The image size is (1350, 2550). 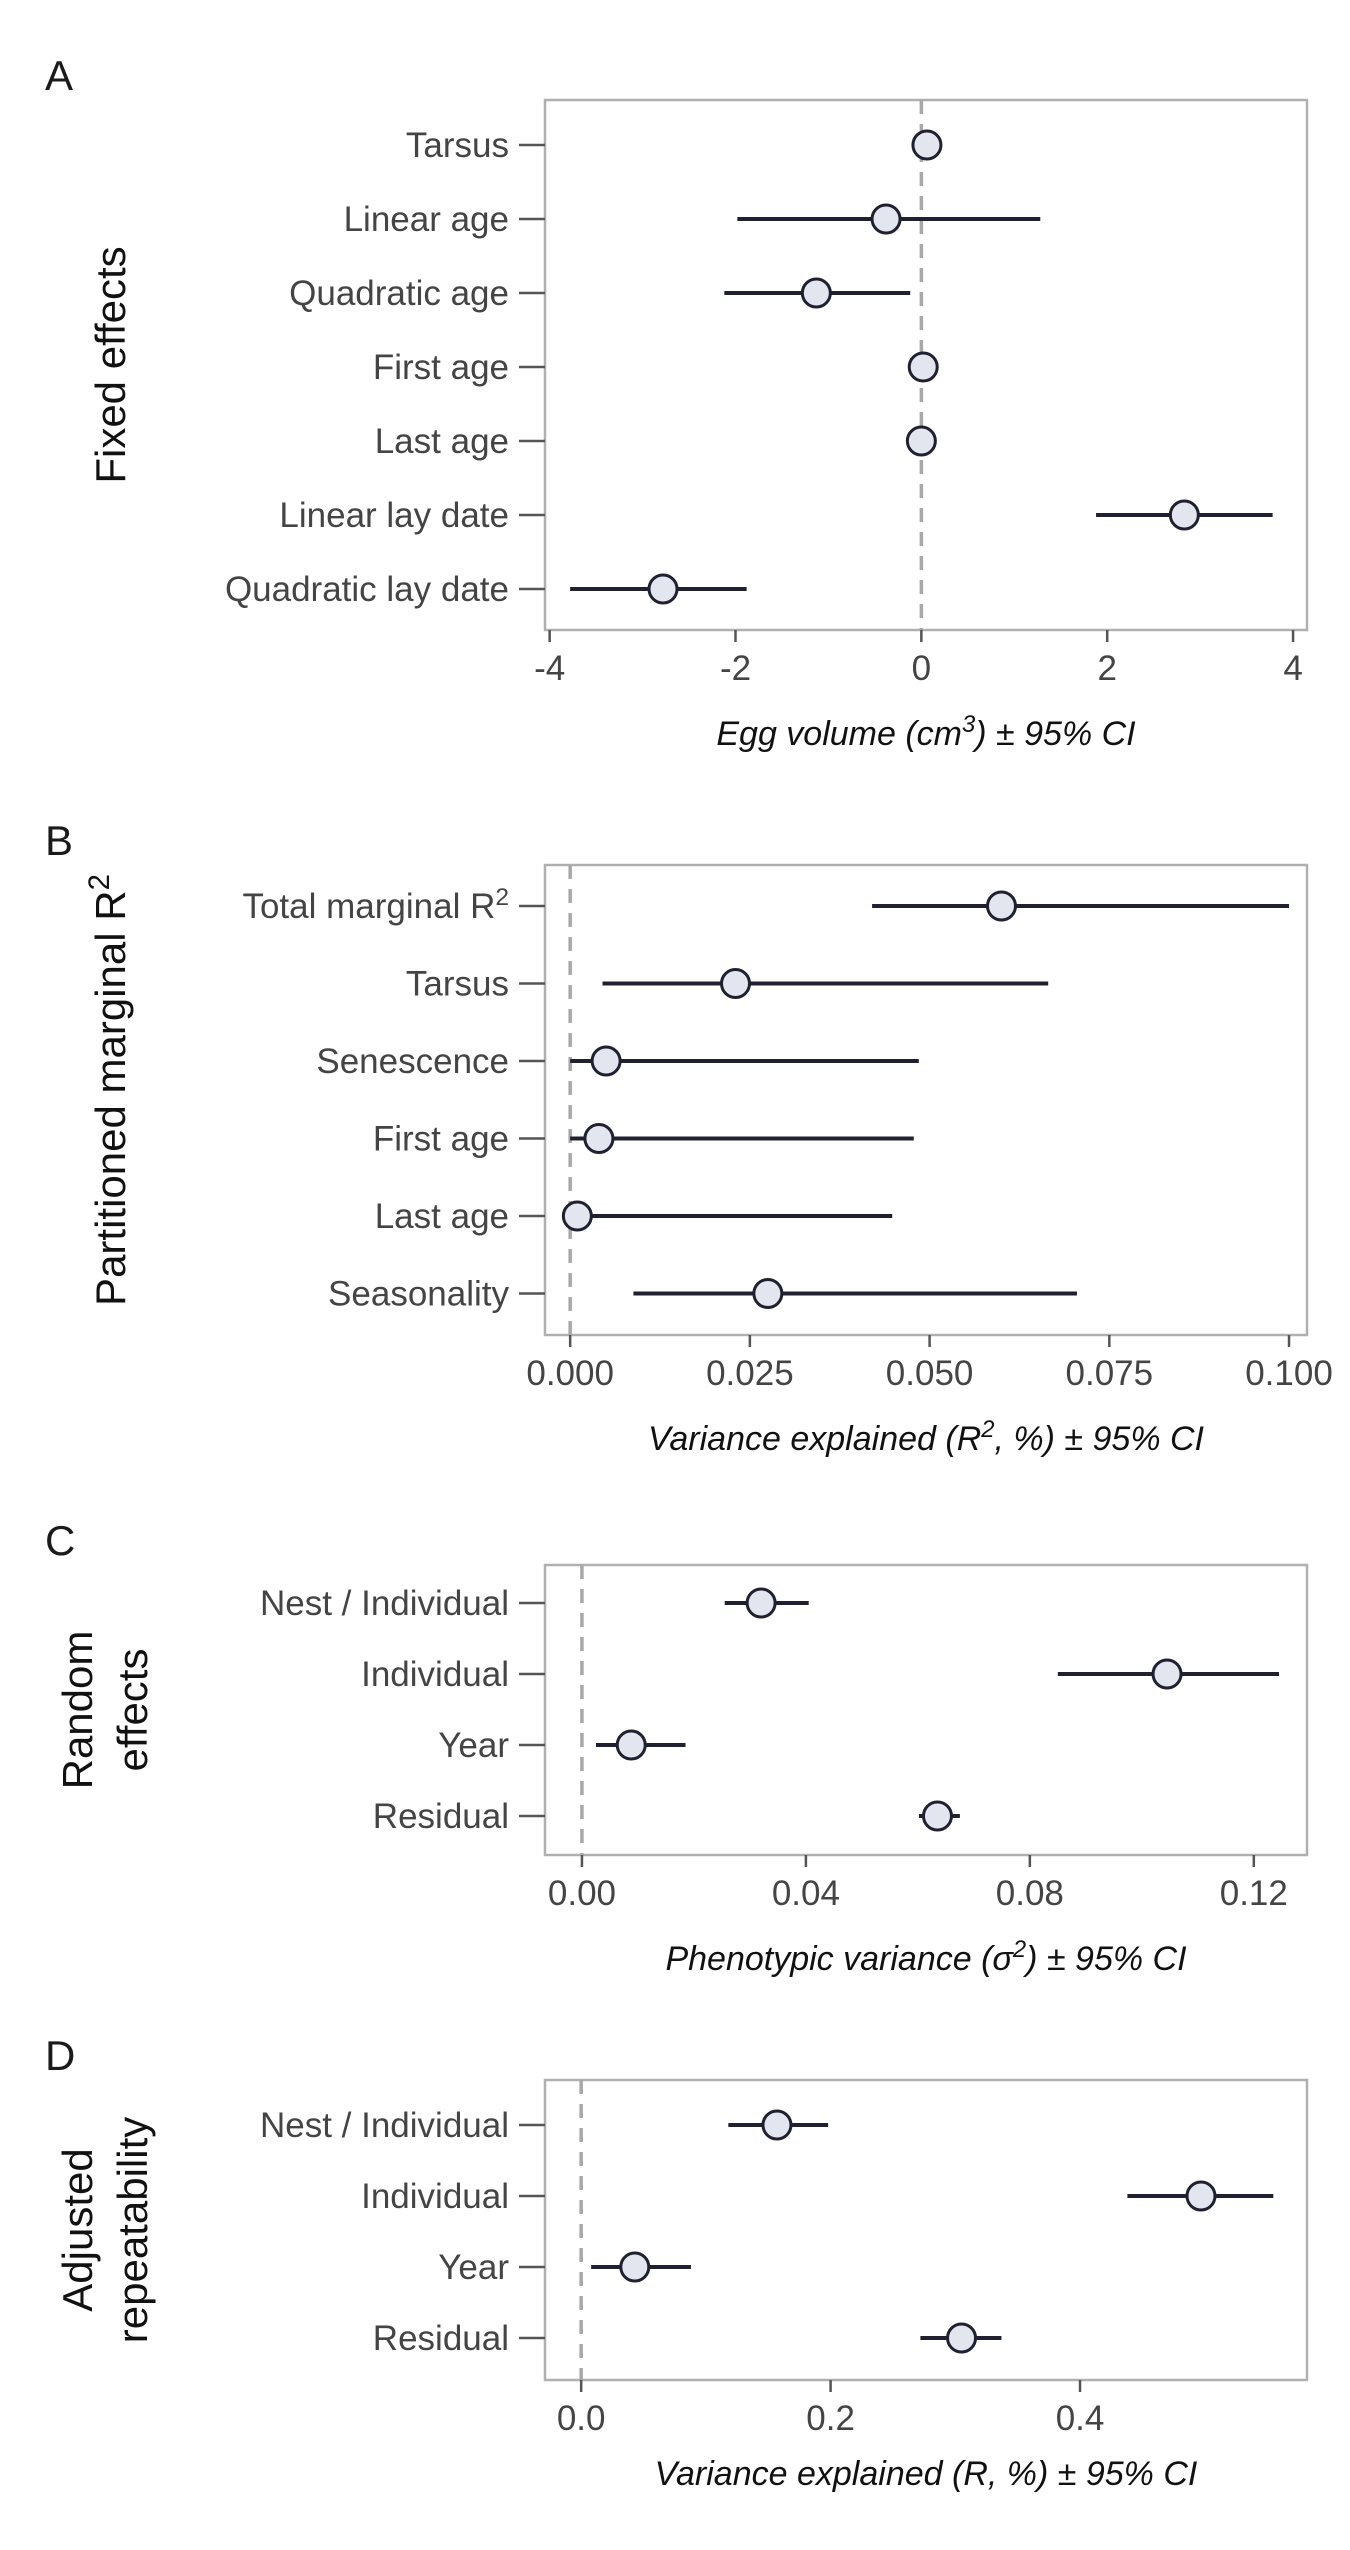 What do you see at coordinates (60, 2055) in the screenshot?
I see `panel-letter: D` at bounding box center [60, 2055].